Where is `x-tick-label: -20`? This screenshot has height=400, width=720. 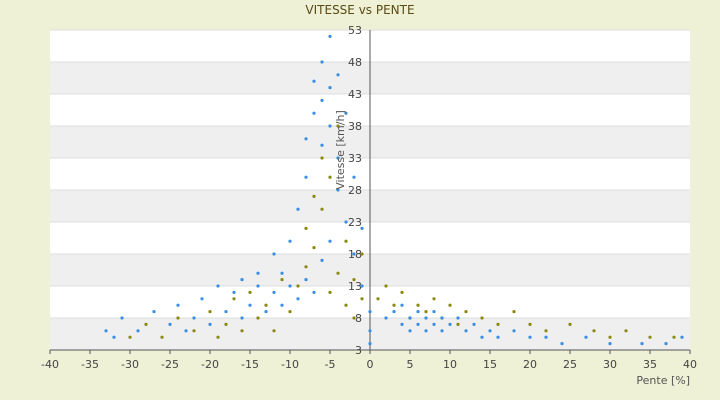 x-tick-label: -20 is located at coordinates (210, 364).